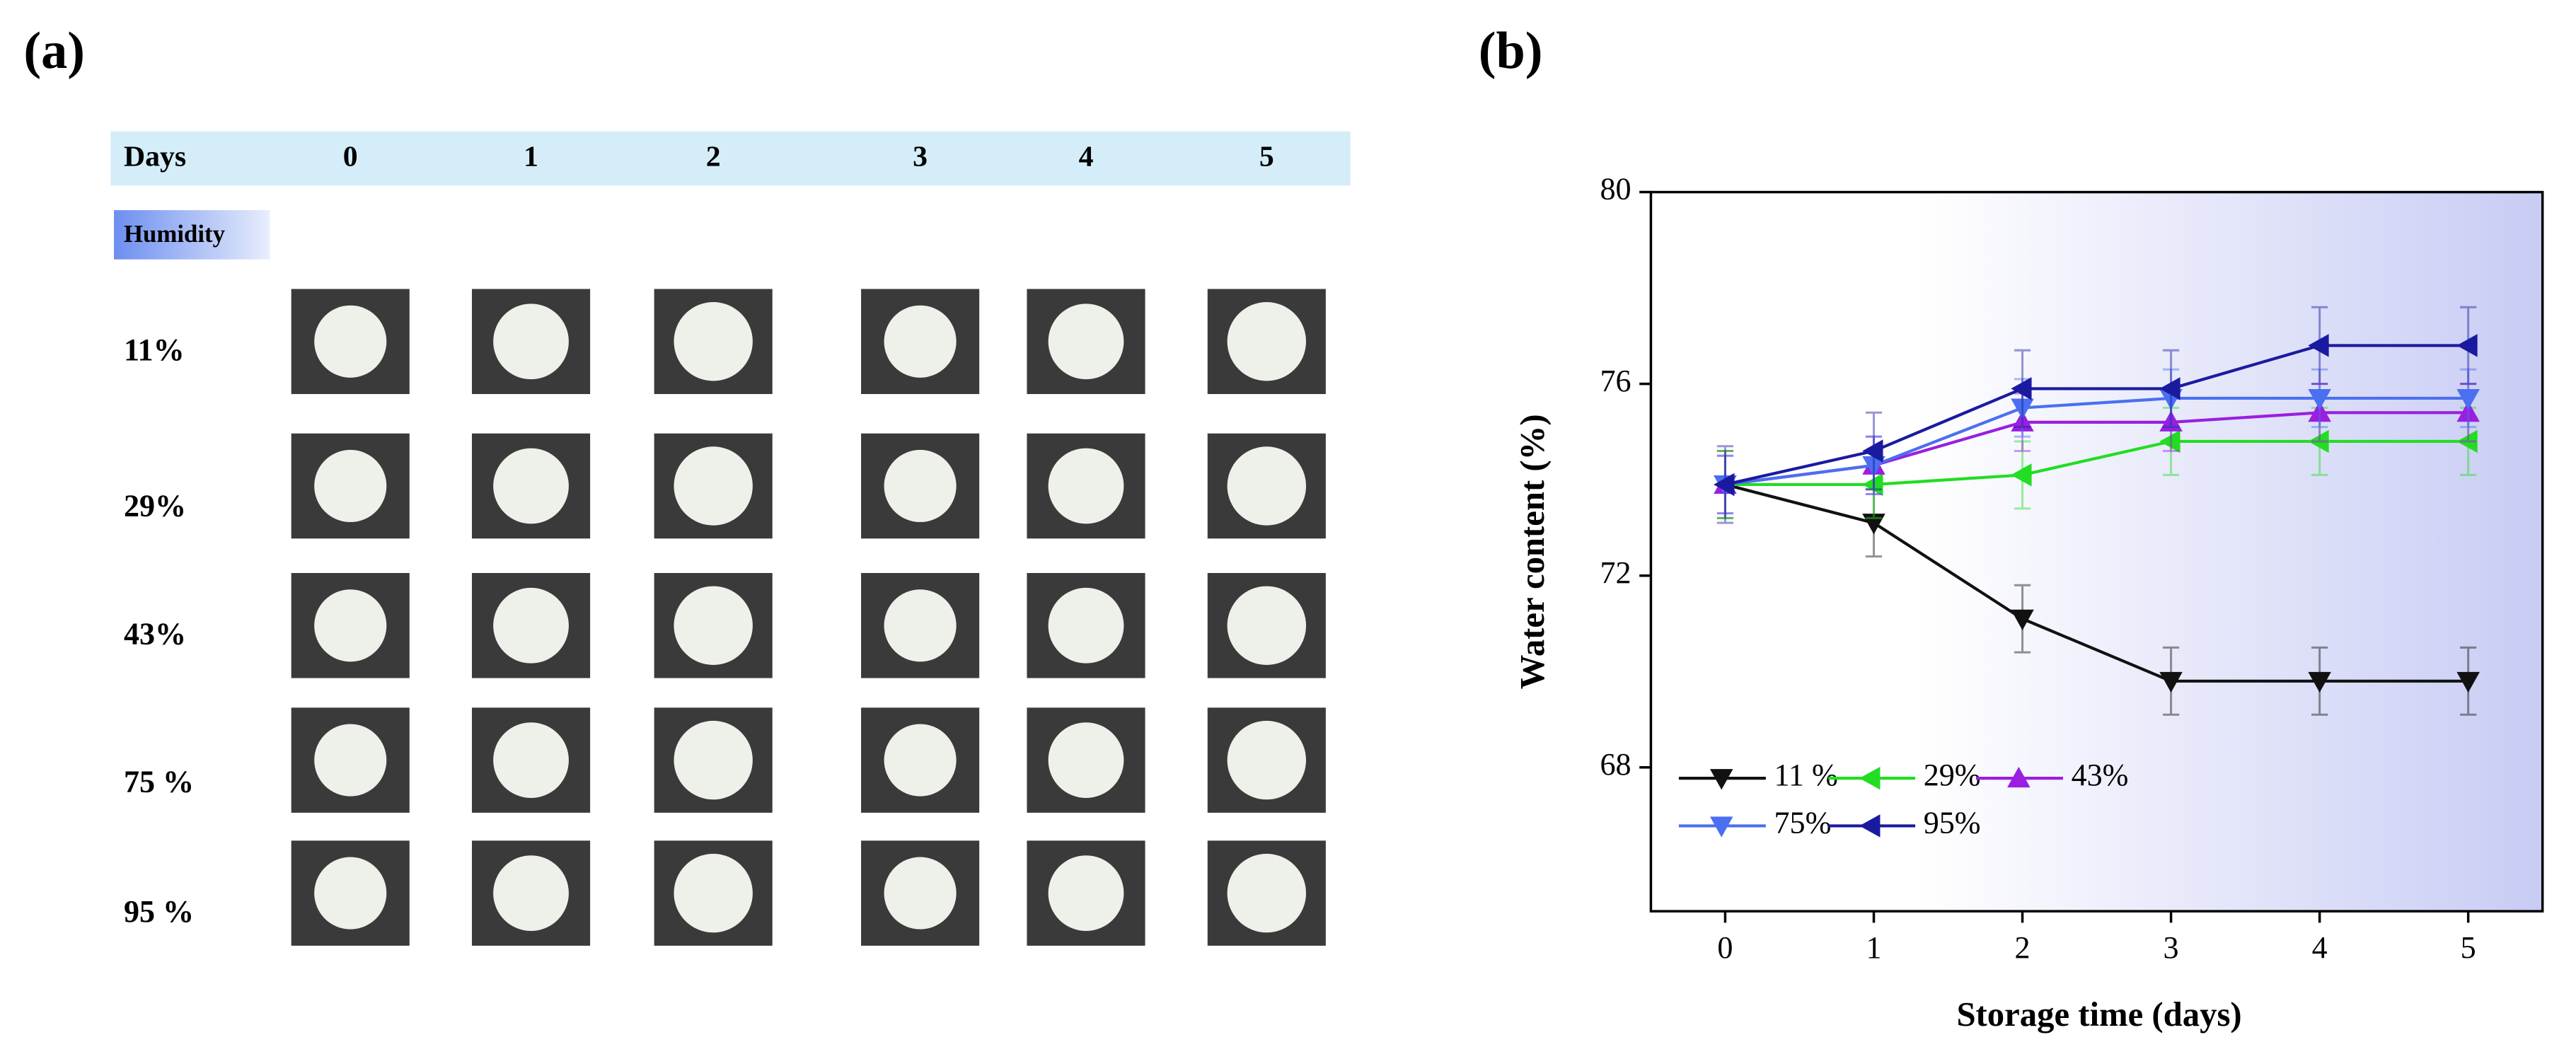  What do you see at coordinates (531, 157) in the screenshot?
I see `day-label: 1` at bounding box center [531, 157].